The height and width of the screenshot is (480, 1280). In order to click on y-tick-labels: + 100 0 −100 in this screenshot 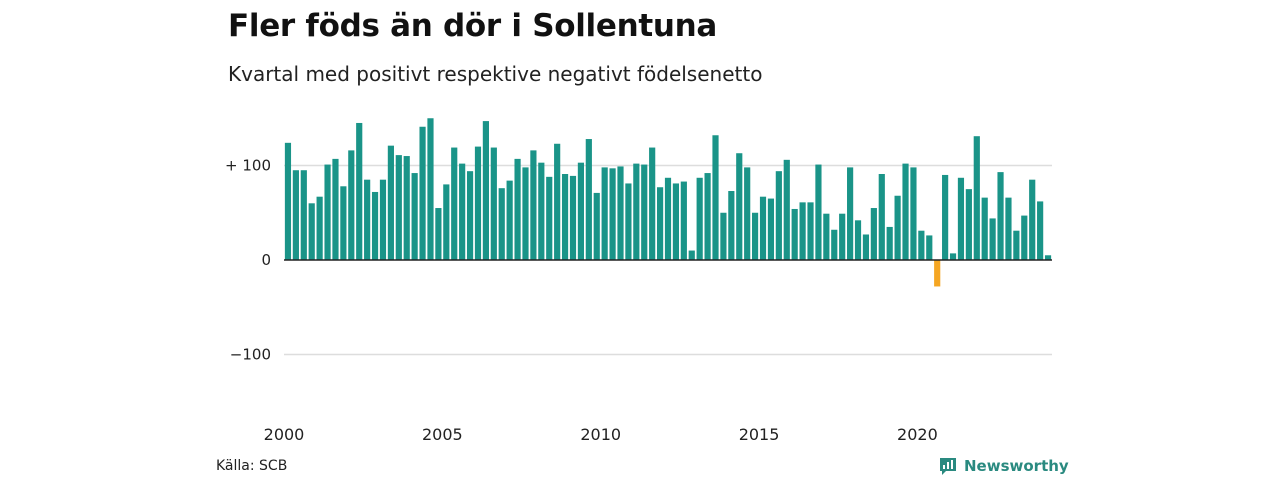, I will do `click(248, 260)`.